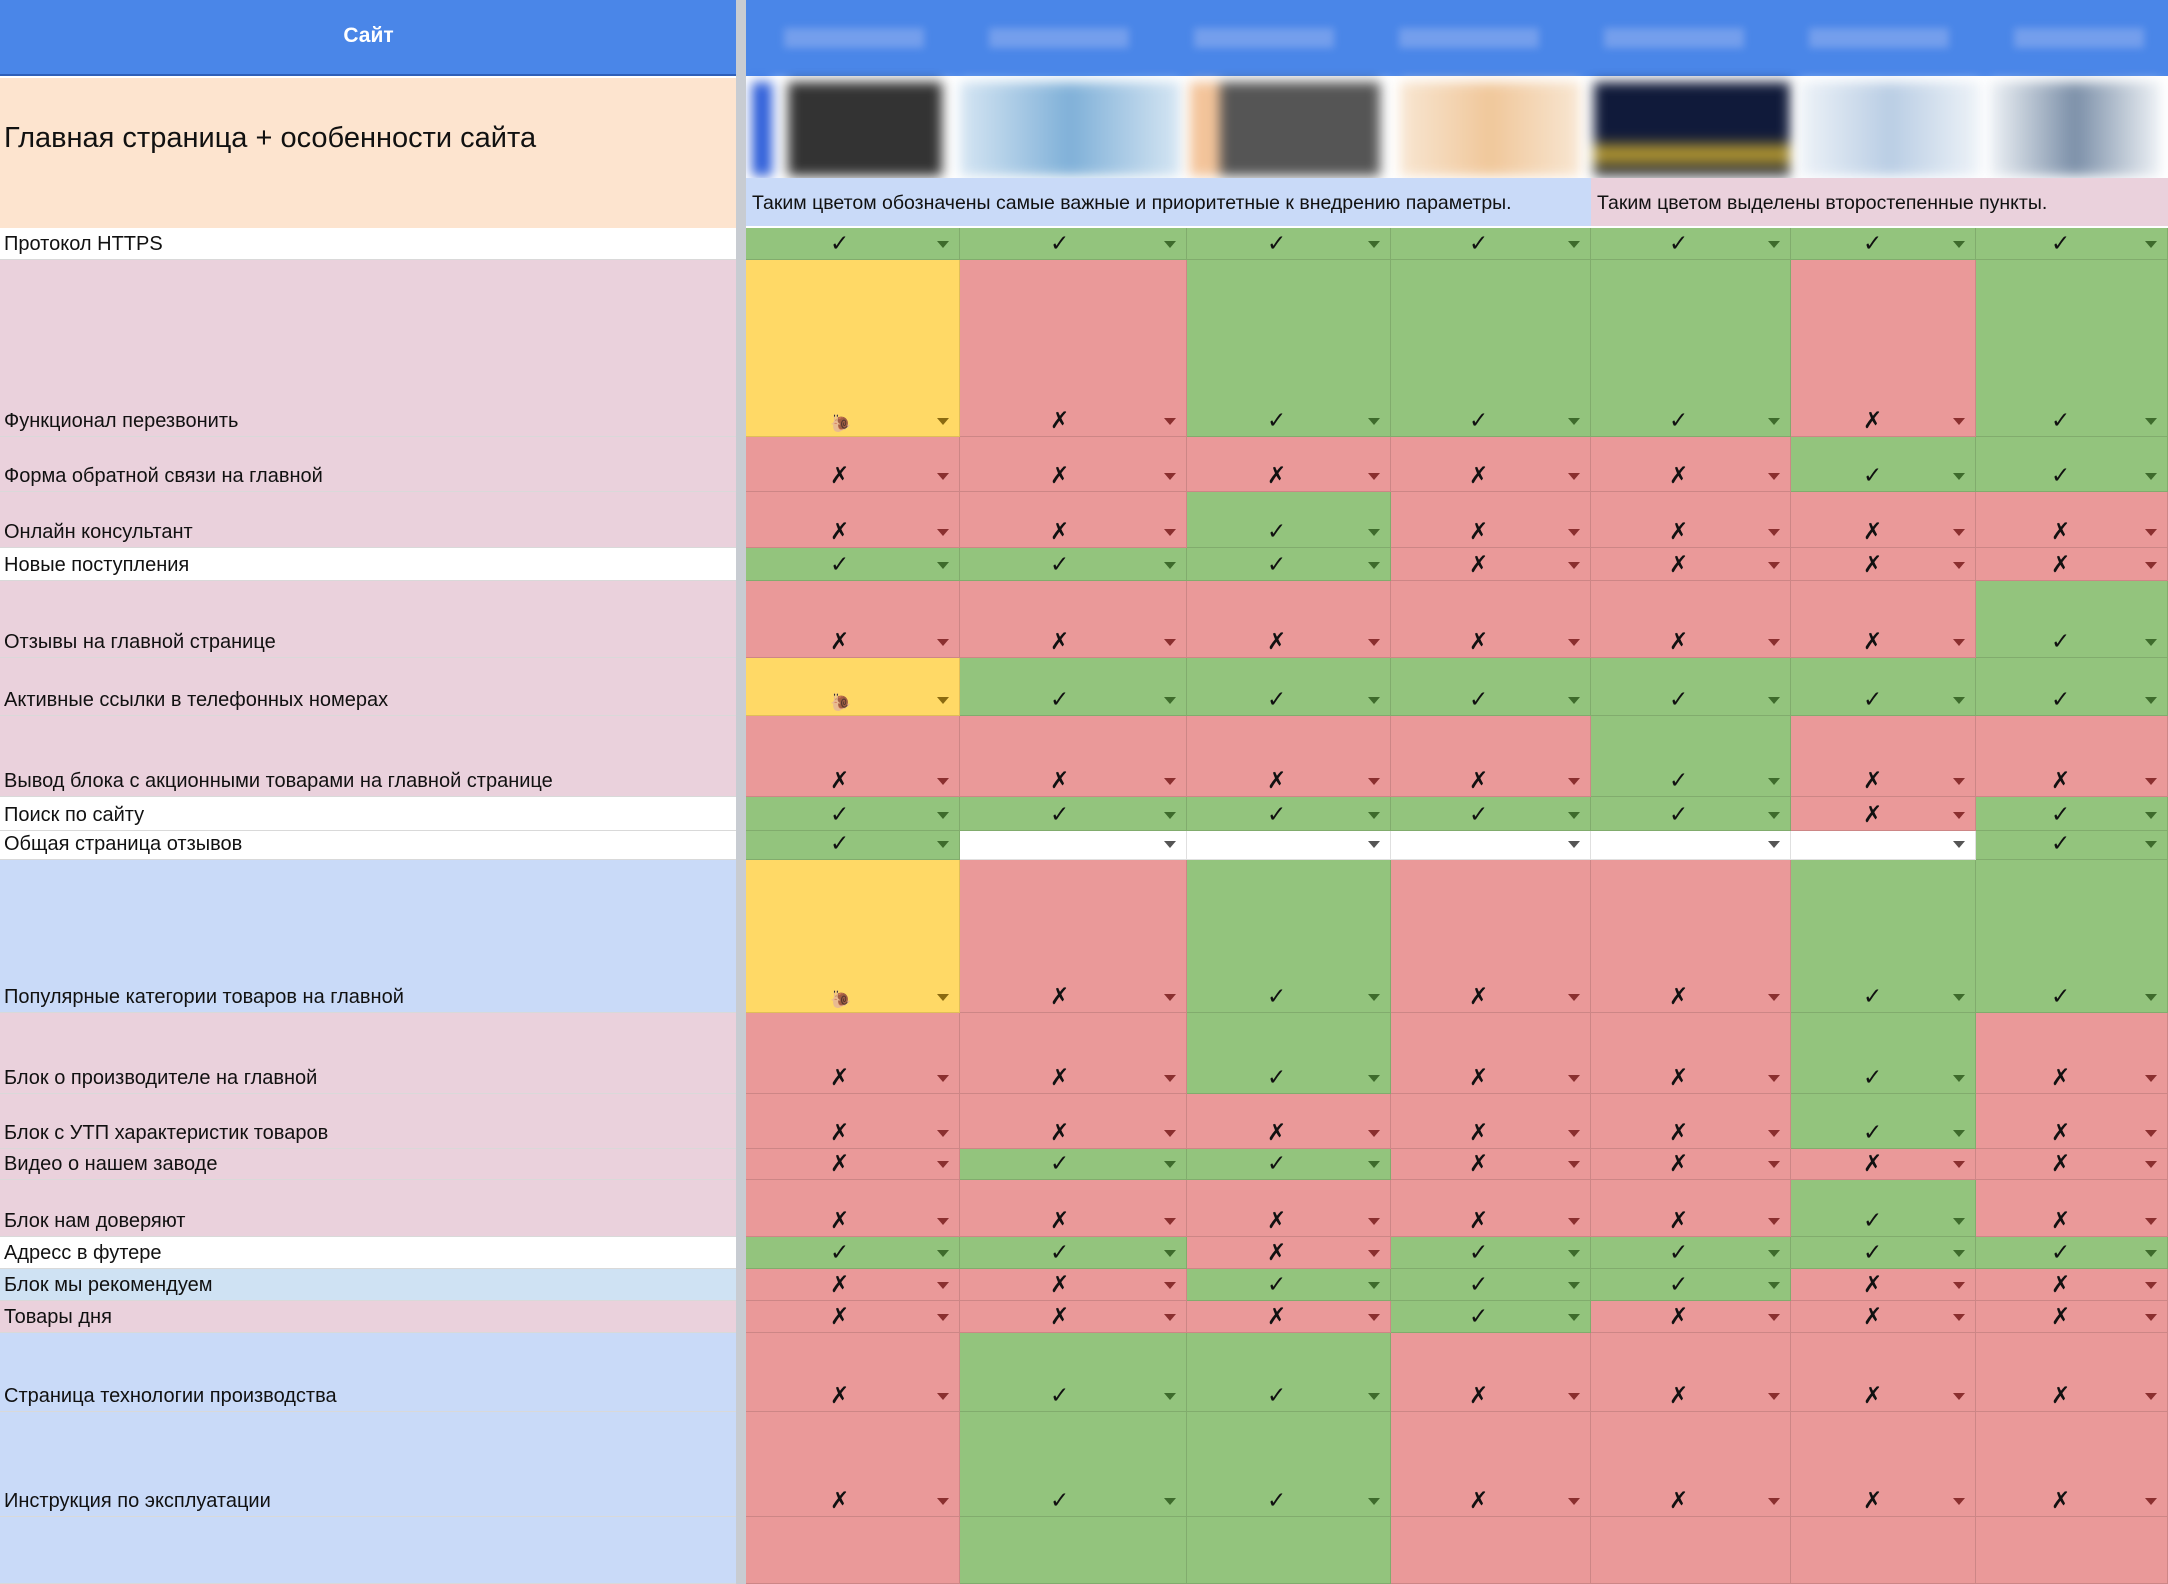  I want to click on value-cell-col-2: ✓, so click(1073, 1464).